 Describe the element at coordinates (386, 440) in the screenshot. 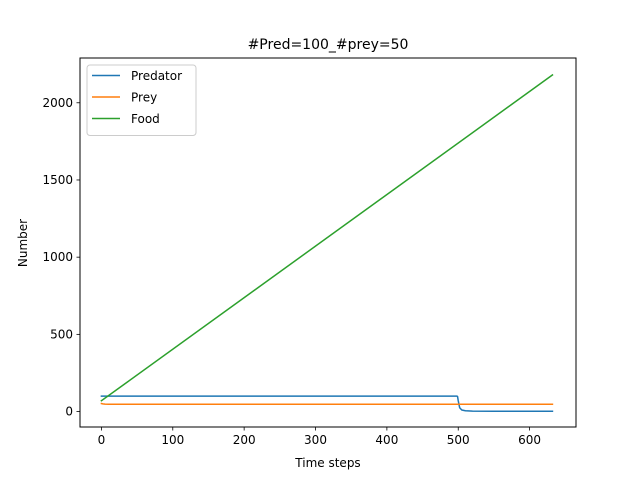

I see `x-tick-label: 400` at that location.